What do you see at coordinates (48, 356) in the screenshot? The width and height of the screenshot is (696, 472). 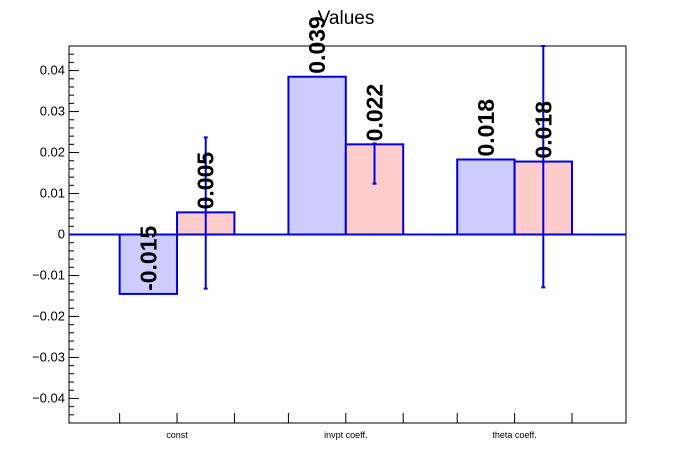 I see `y-tick-label: −0.03` at bounding box center [48, 356].